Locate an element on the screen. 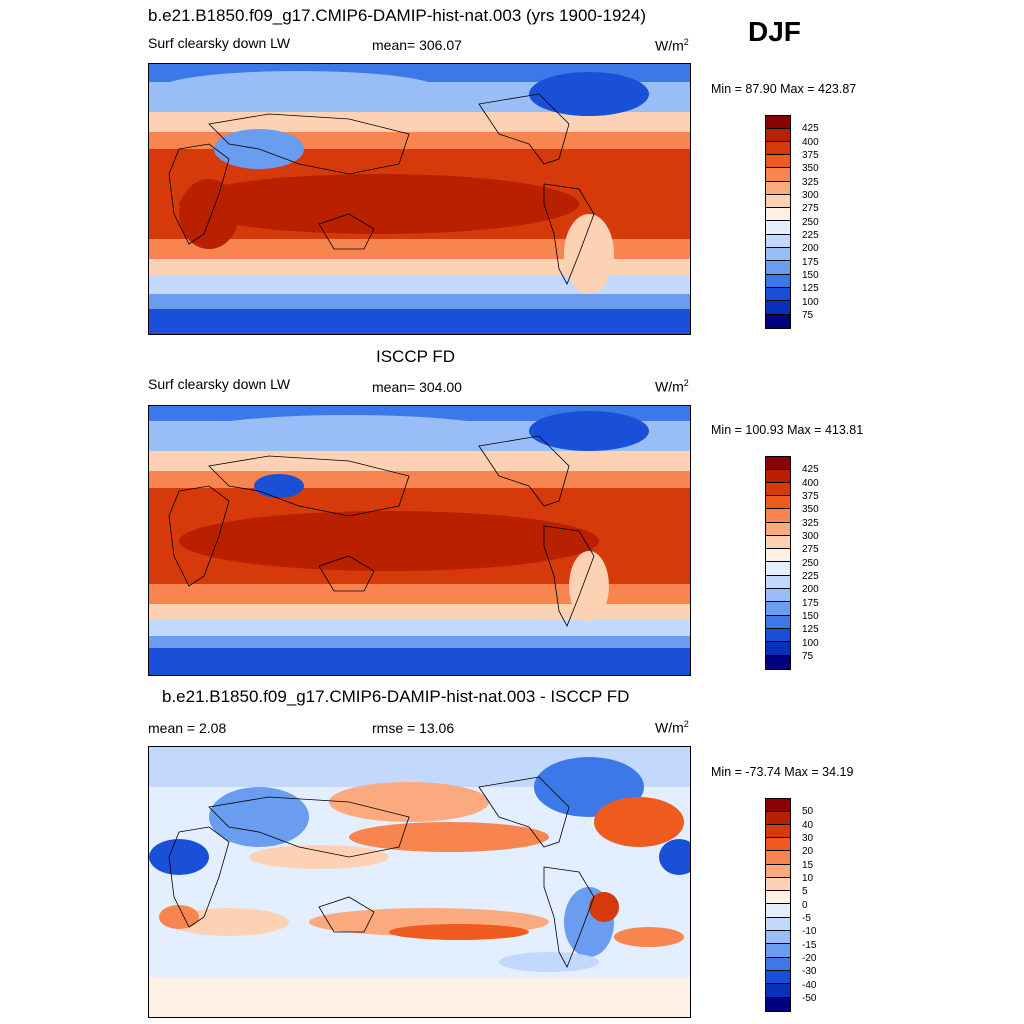 This screenshot has width=1024, height=1024. panel3-colorbar-label: -30 is located at coordinates (809, 971).